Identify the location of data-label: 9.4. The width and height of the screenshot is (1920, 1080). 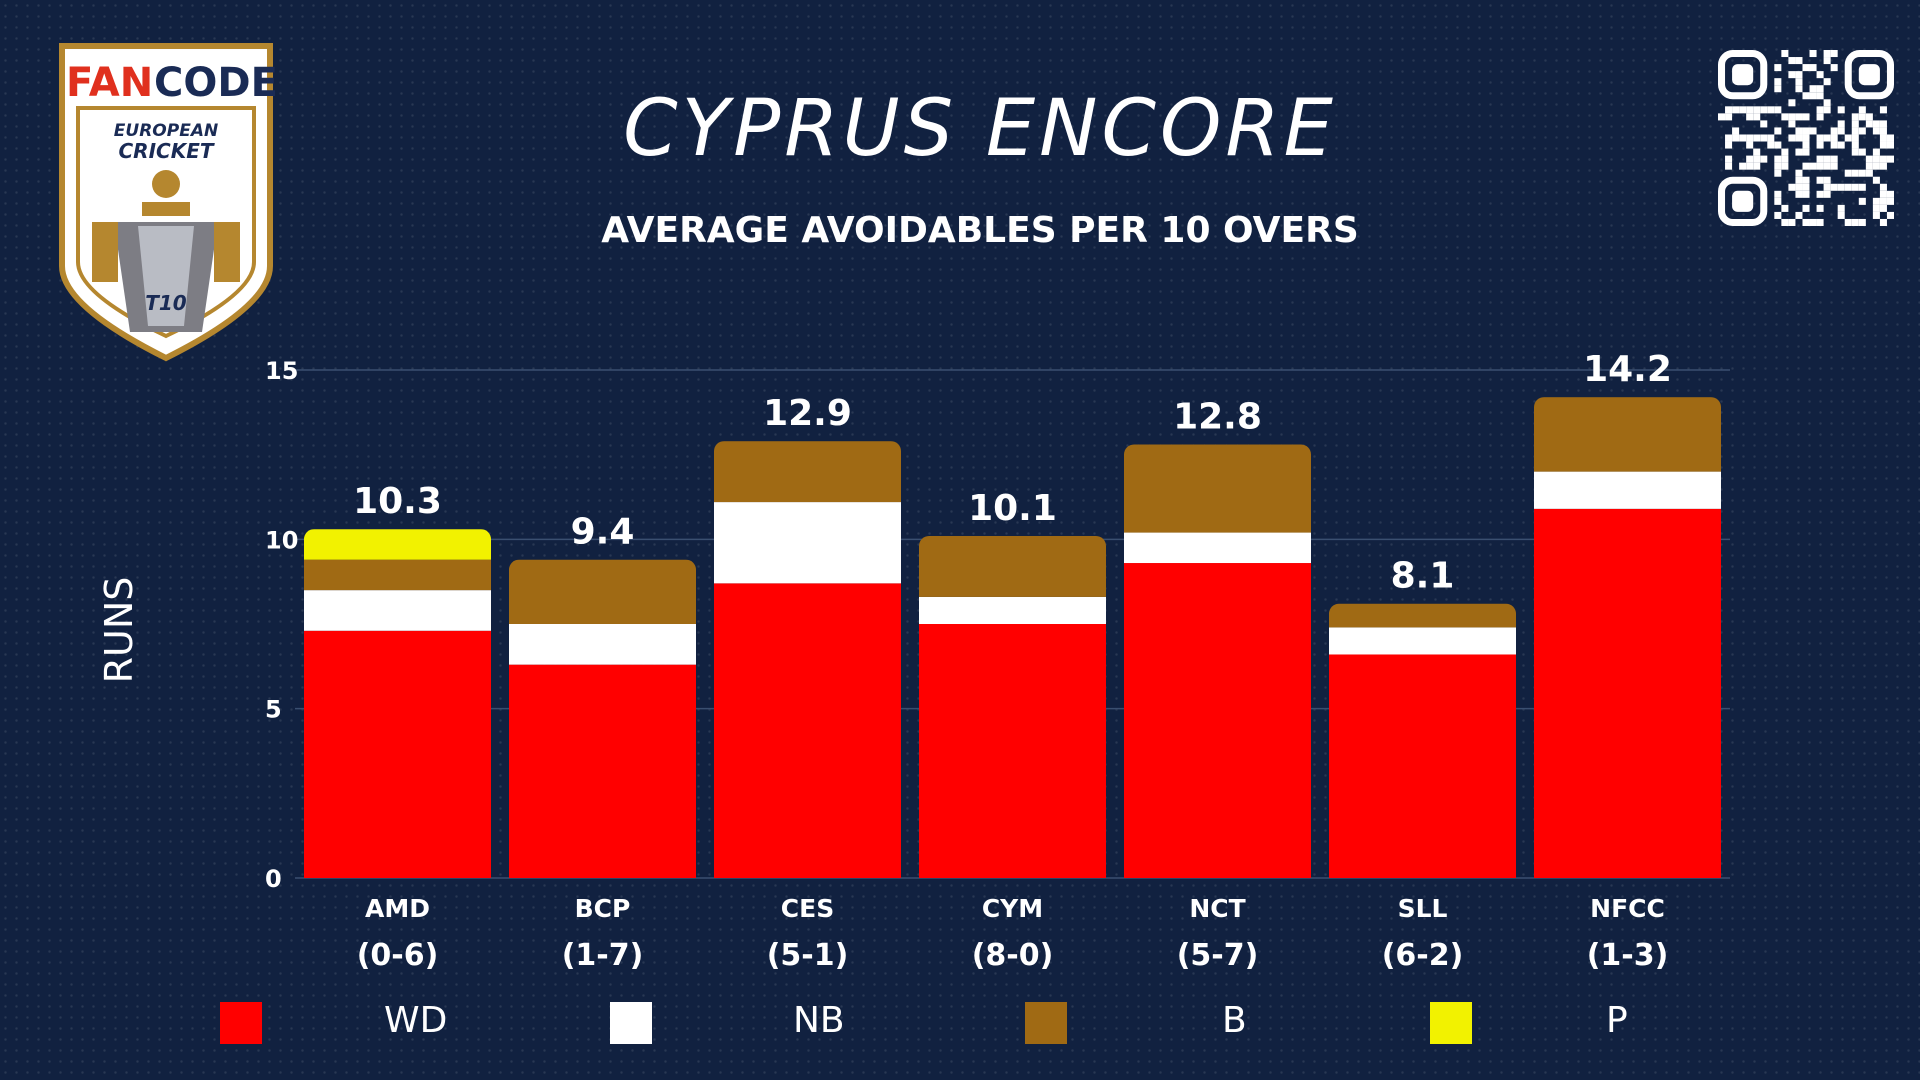
(603, 532).